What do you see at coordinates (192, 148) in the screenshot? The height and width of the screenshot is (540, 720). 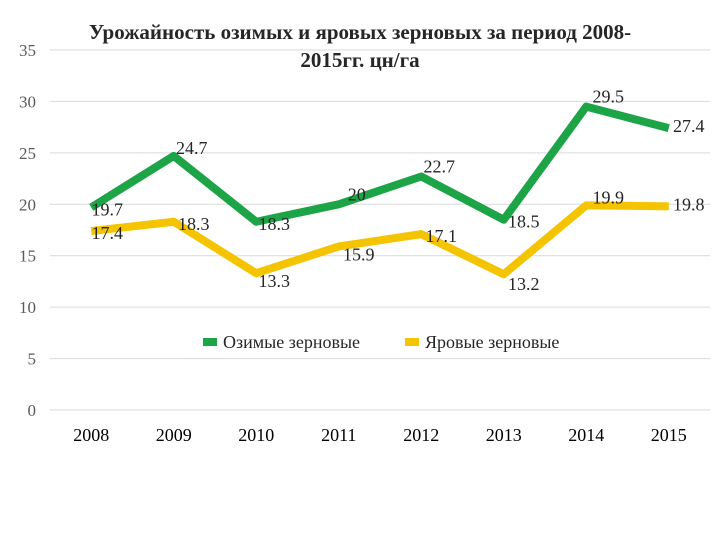 I see `data-label: 24.7` at bounding box center [192, 148].